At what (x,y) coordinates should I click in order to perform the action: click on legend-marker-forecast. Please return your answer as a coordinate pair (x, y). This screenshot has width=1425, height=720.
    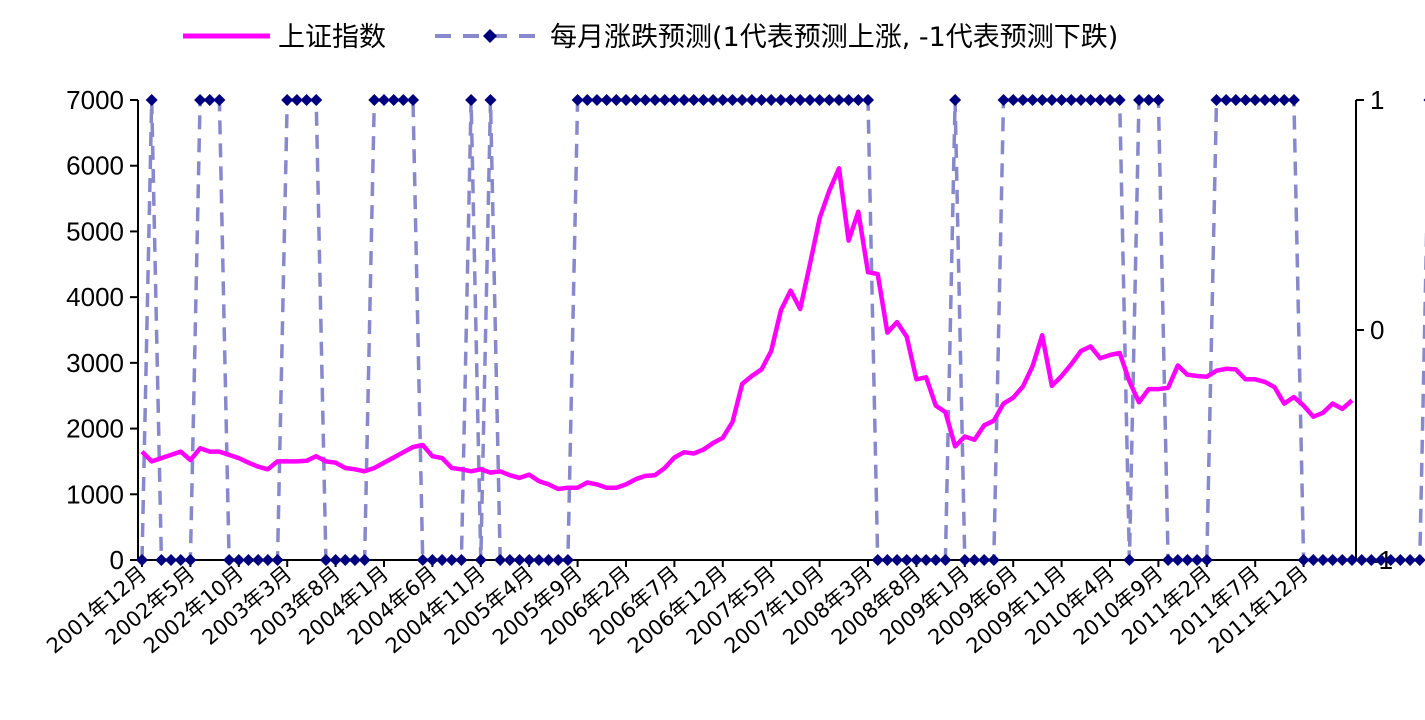
    Looking at the image, I should click on (490, 36).